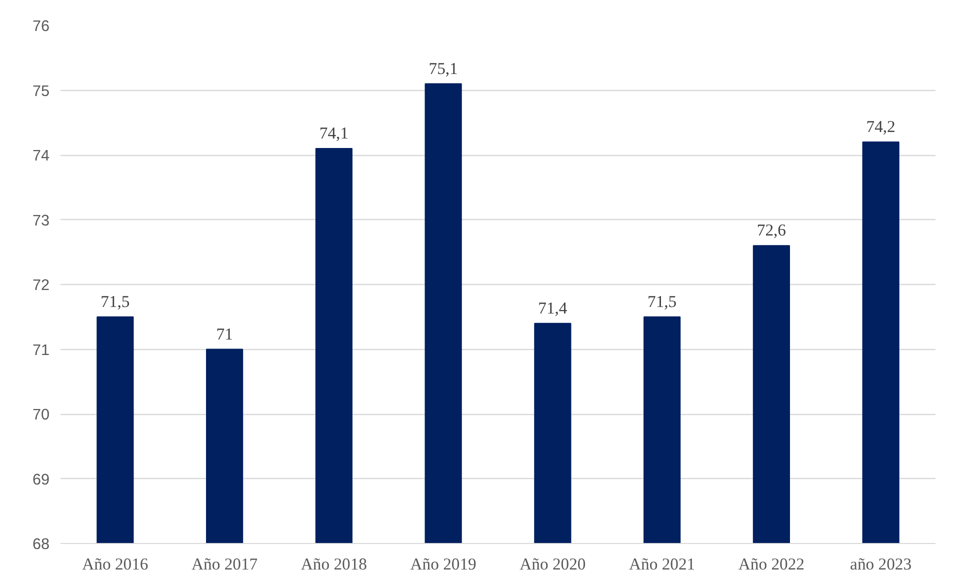  Describe the element at coordinates (443, 68) in the screenshot. I see `data-label: 75,1` at that location.